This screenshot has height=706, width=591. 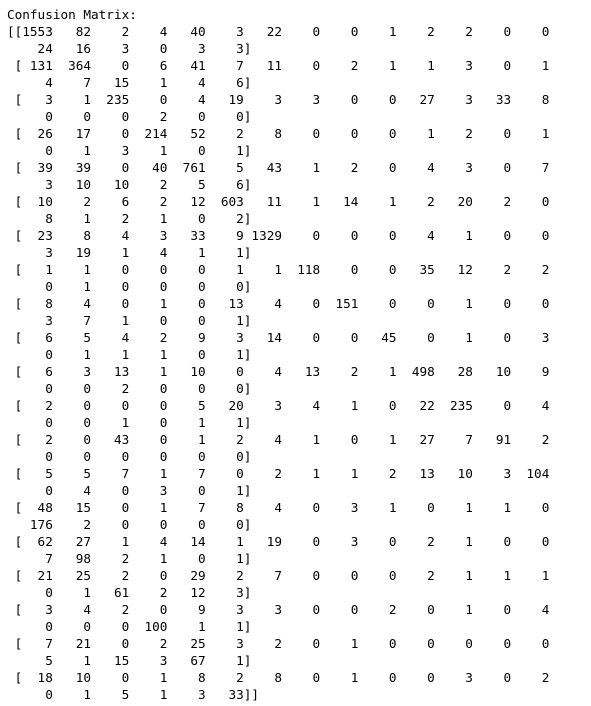 I want to click on matrix-line: [ 21 25 2 0 29 2 7 0 0 0 2 1 1 1, so click(x=278, y=575).